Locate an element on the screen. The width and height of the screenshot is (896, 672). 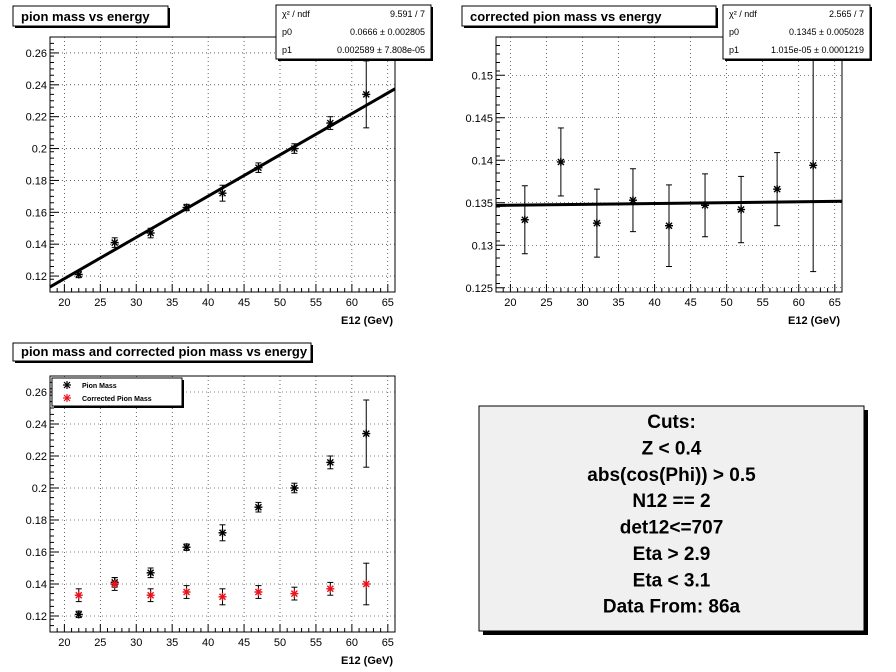
stats-value: 2.565 / 7 is located at coordinates (846, 14).